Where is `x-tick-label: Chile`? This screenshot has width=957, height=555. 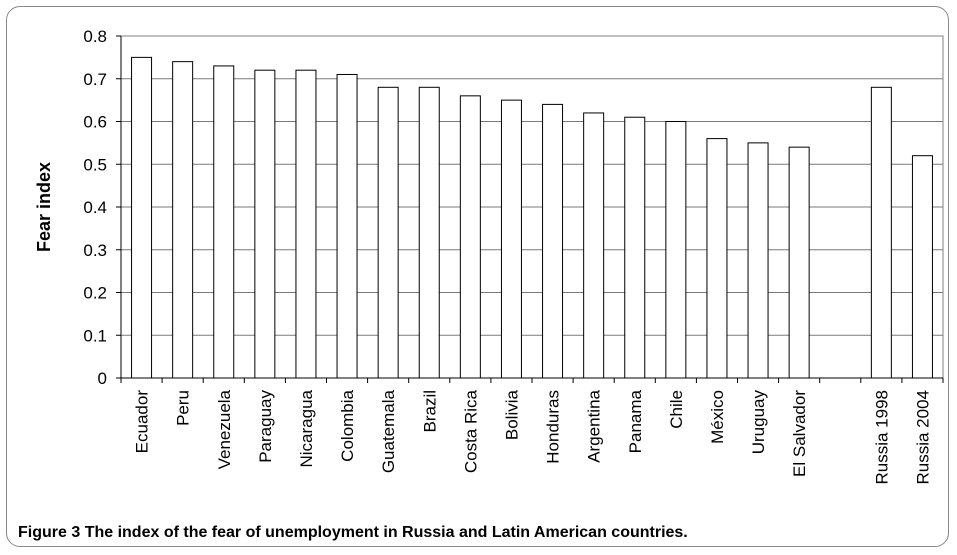
x-tick-label: Chile is located at coordinates (676, 409).